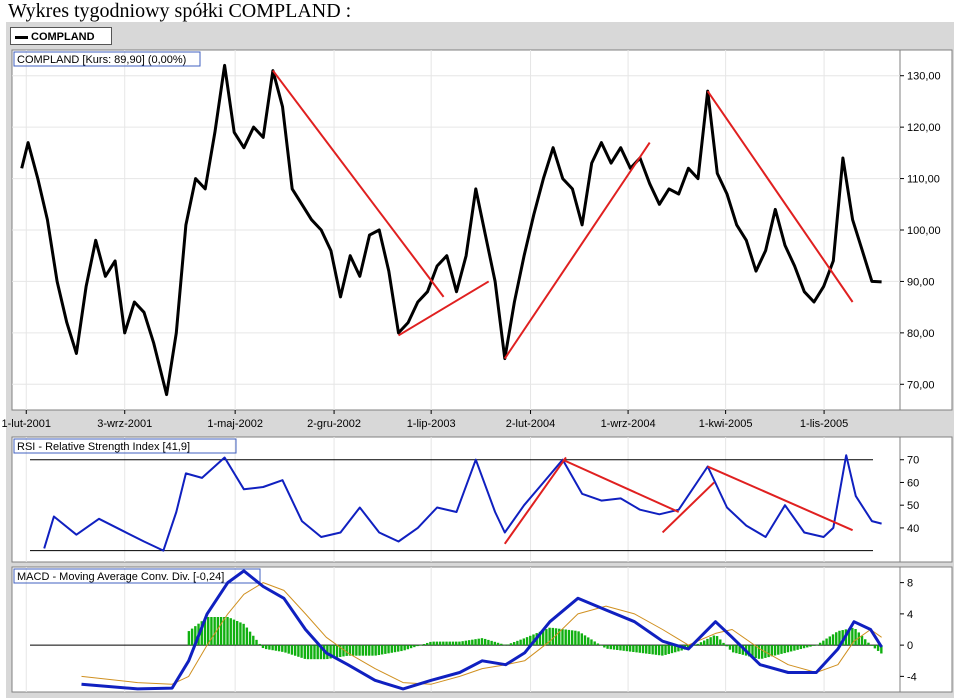 Image resolution: width=959 pixels, height=700 pixels. What do you see at coordinates (101, 60) in the screenshot?
I see `panel-title: COMPLAND [Kurs: 89,90] (0,00%)` at bounding box center [101, 60].